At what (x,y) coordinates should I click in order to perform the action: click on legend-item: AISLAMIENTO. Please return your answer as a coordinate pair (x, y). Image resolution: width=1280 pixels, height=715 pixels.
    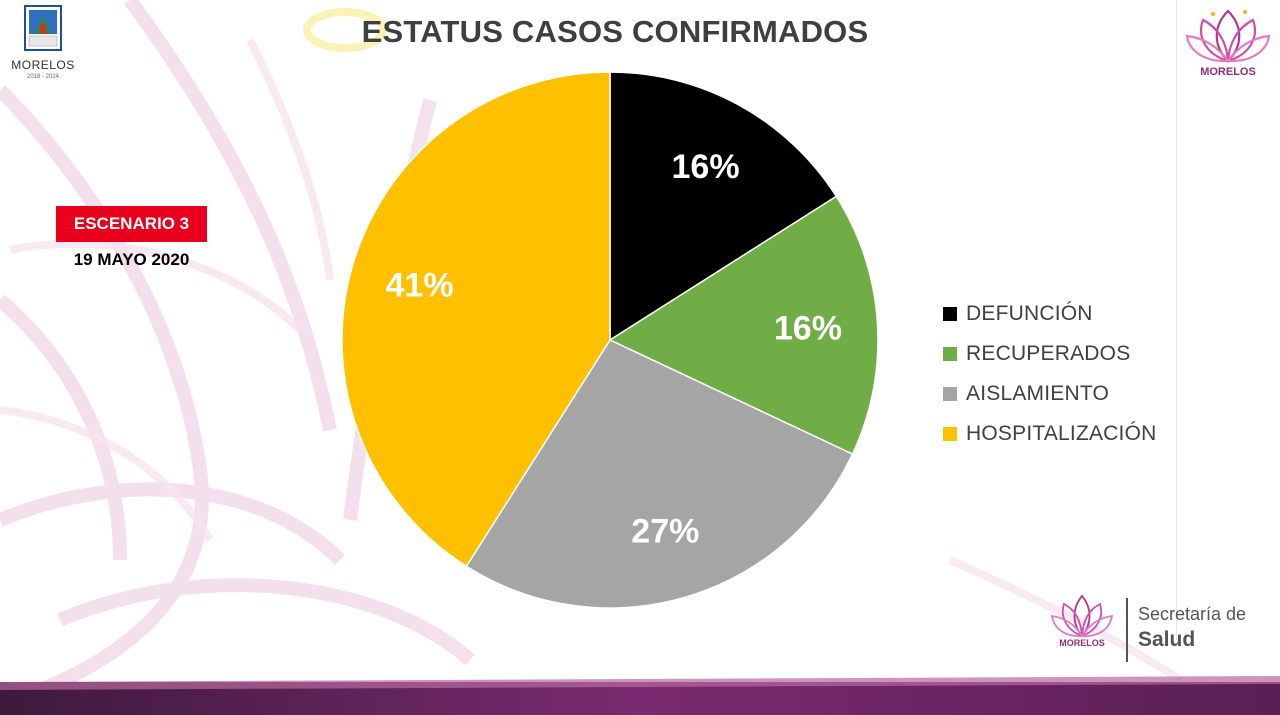
    Looking at the image, I should click on (1049, 394).